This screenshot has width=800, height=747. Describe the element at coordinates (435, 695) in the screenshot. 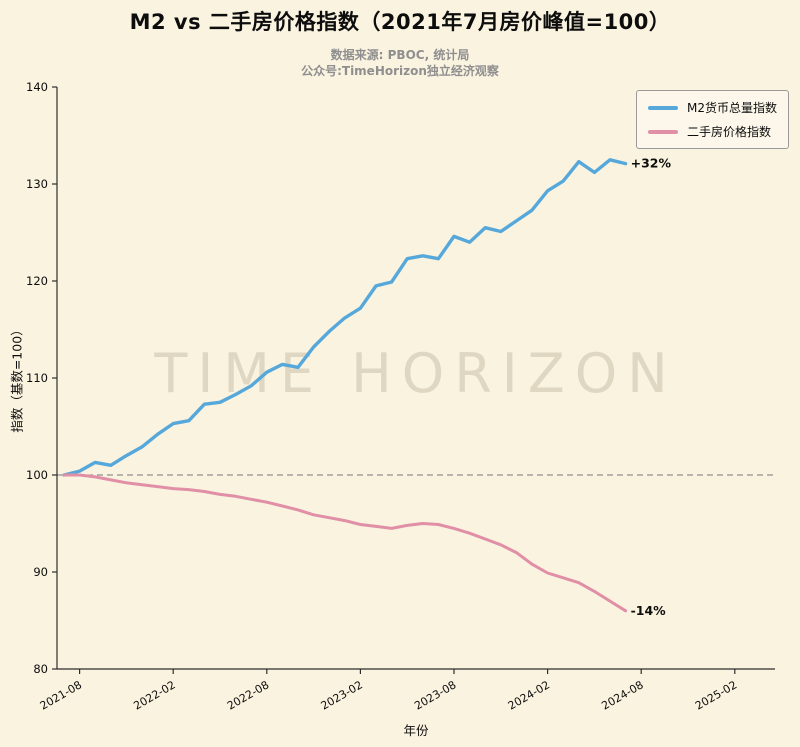

I see `x-tick-label: 2023-08` at that location.